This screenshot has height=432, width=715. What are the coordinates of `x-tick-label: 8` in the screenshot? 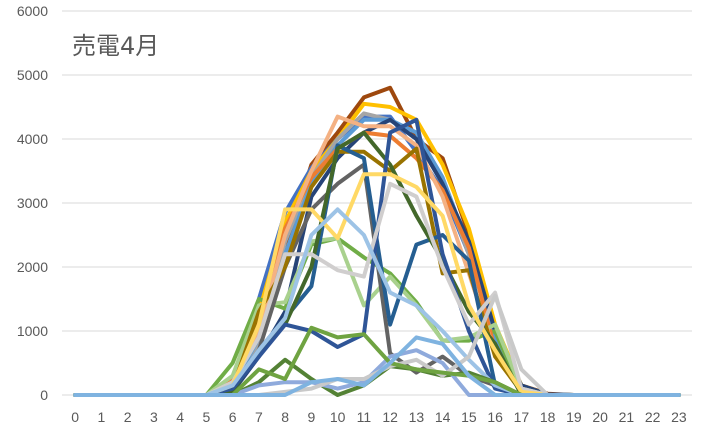 It's located at (285, 417).